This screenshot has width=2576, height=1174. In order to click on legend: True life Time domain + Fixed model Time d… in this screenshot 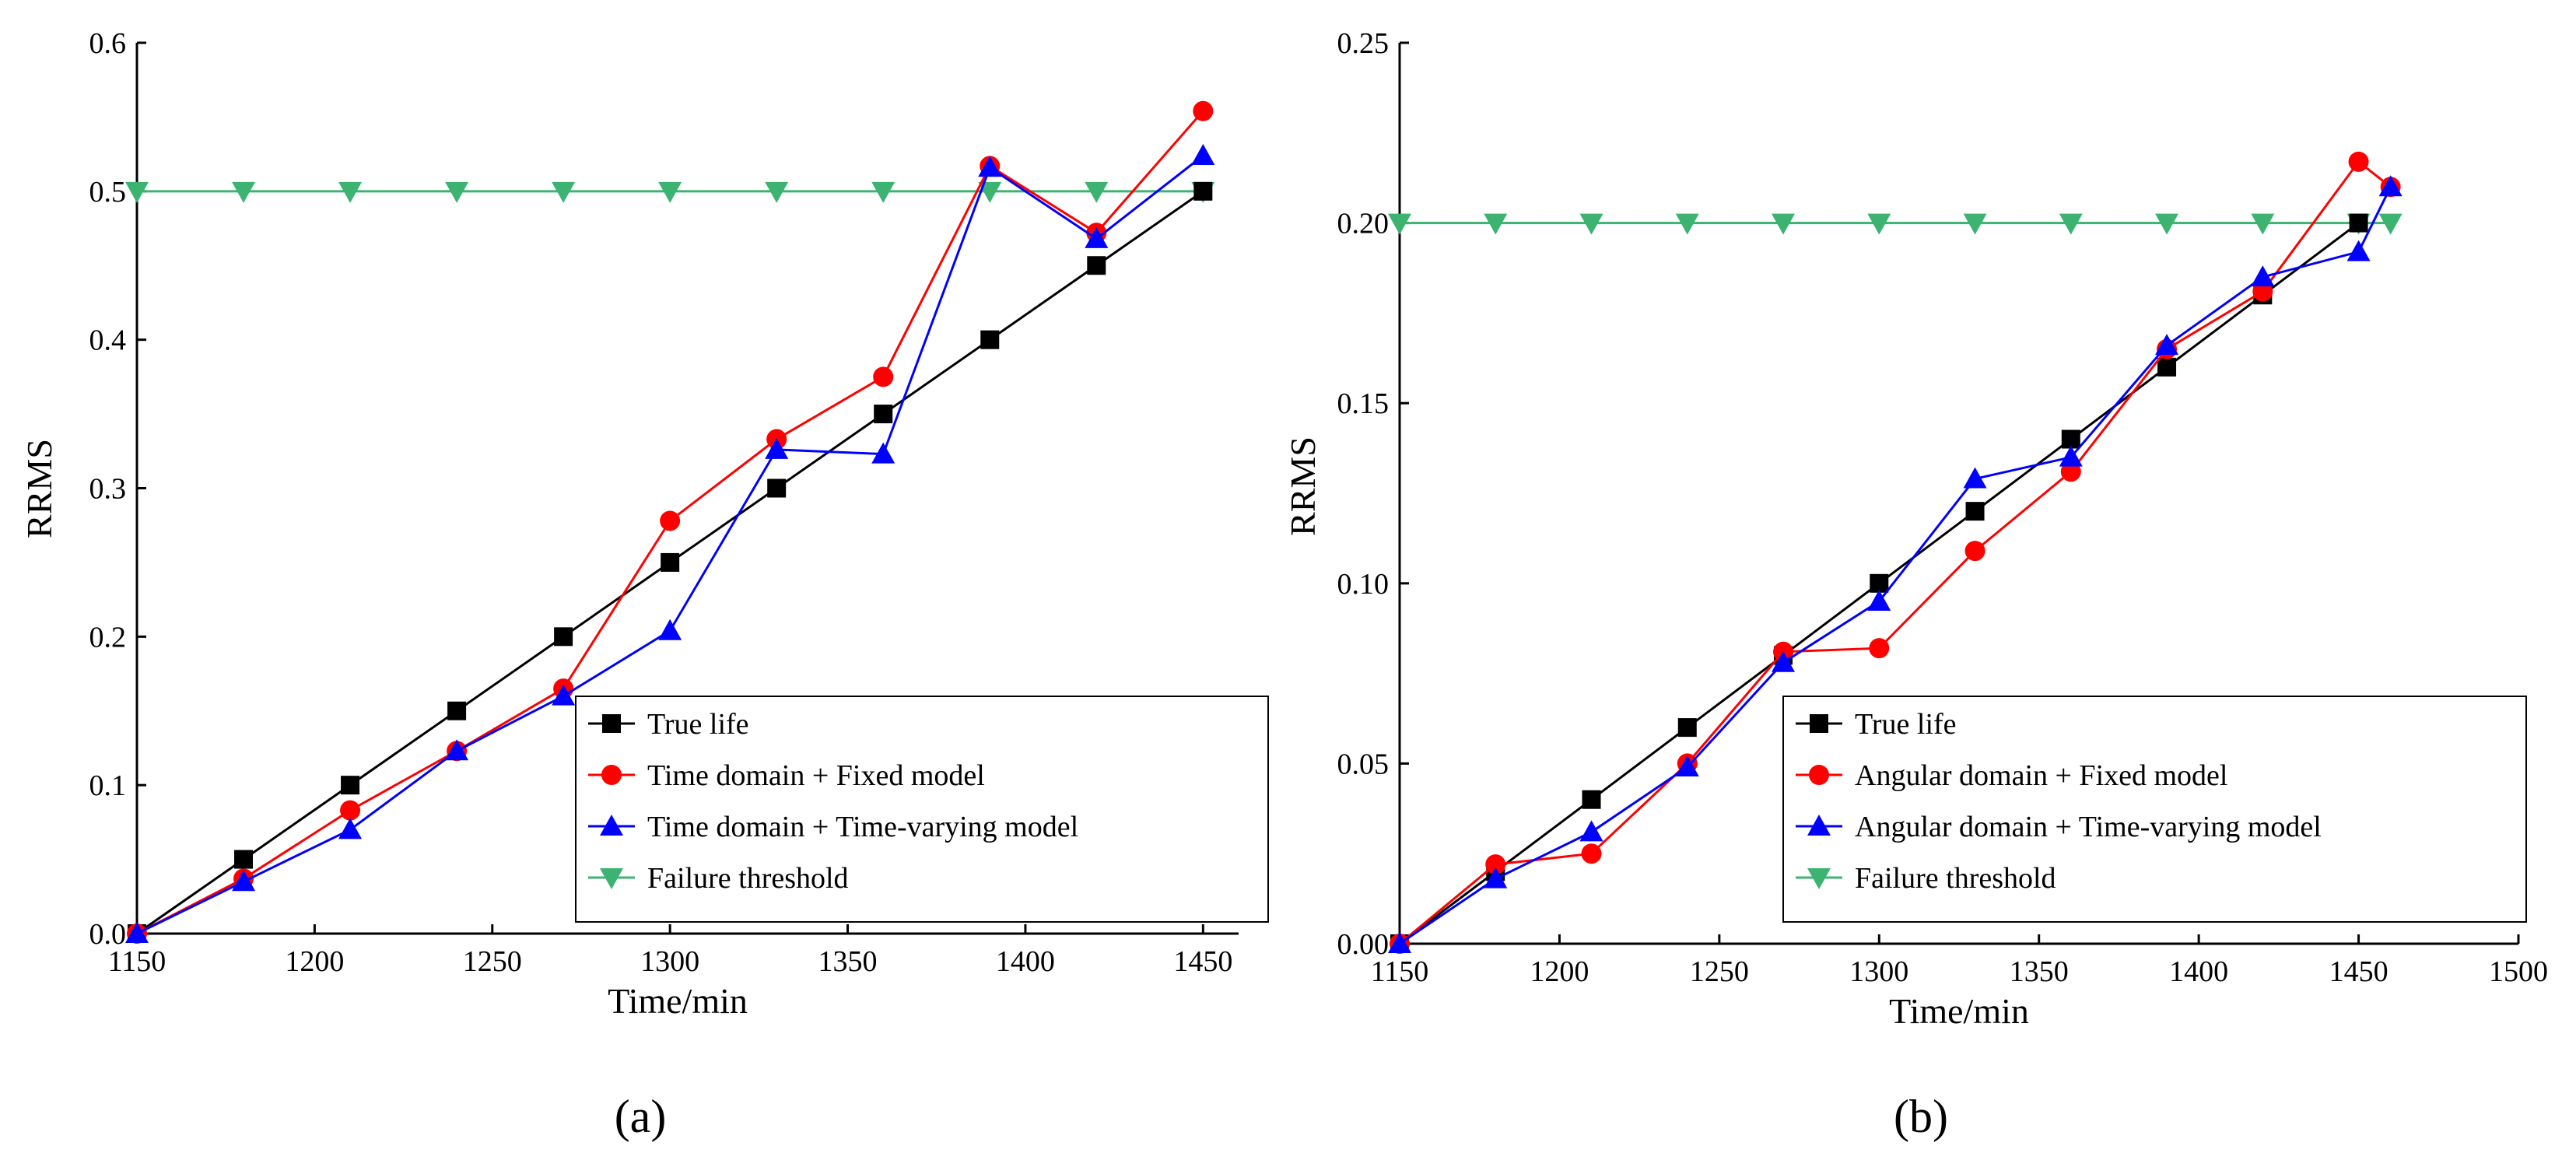, I will do `click(922, 810)`.